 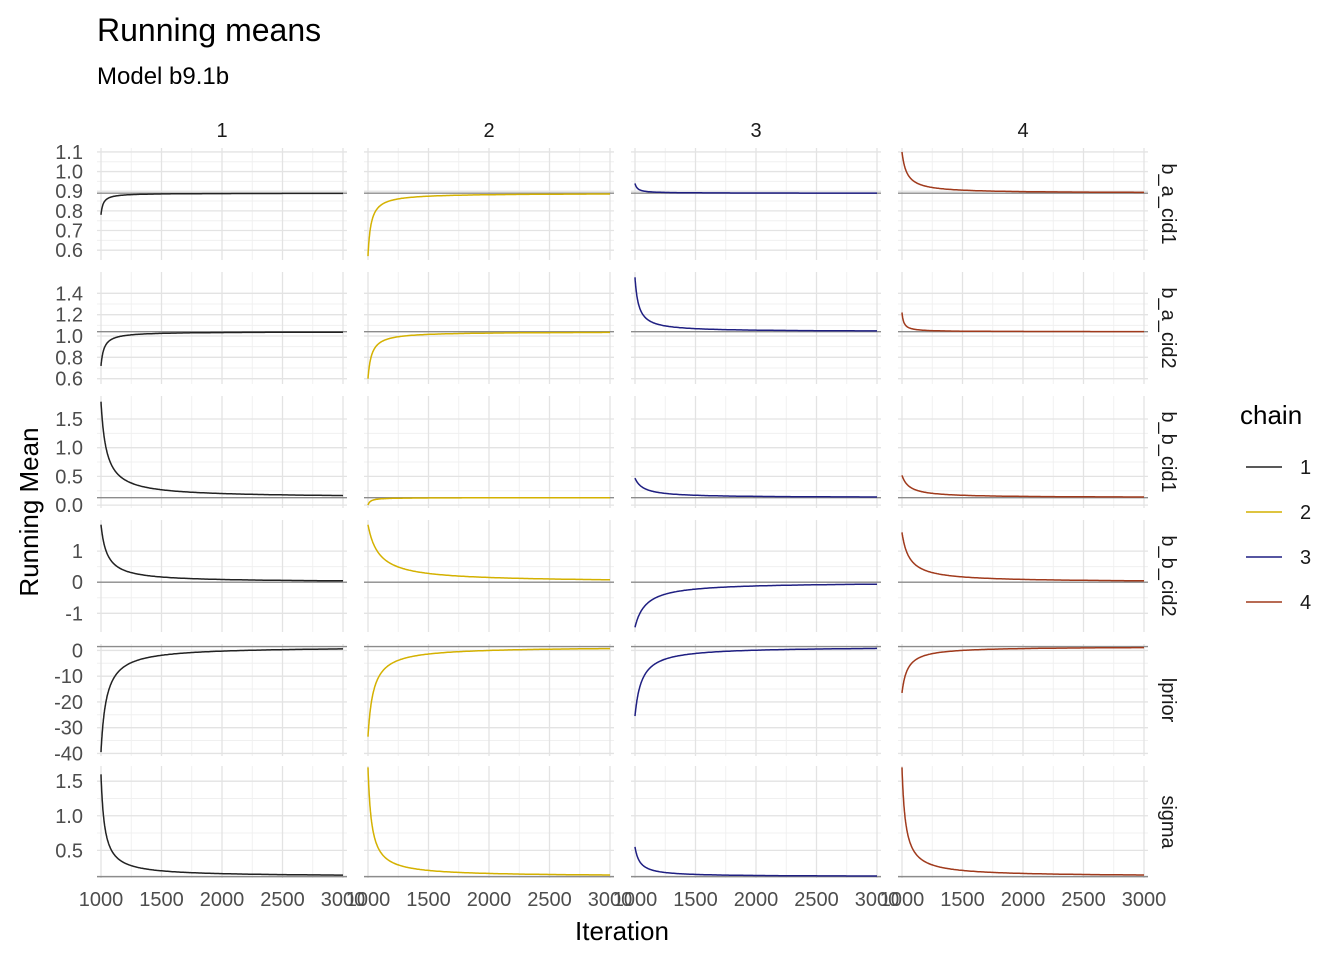 What do you see at coordinates (1168, 327) in the screenshot?
I see `row-strip-b_a_cid2: b_a_cid2` at bounding box center [1168, 327].